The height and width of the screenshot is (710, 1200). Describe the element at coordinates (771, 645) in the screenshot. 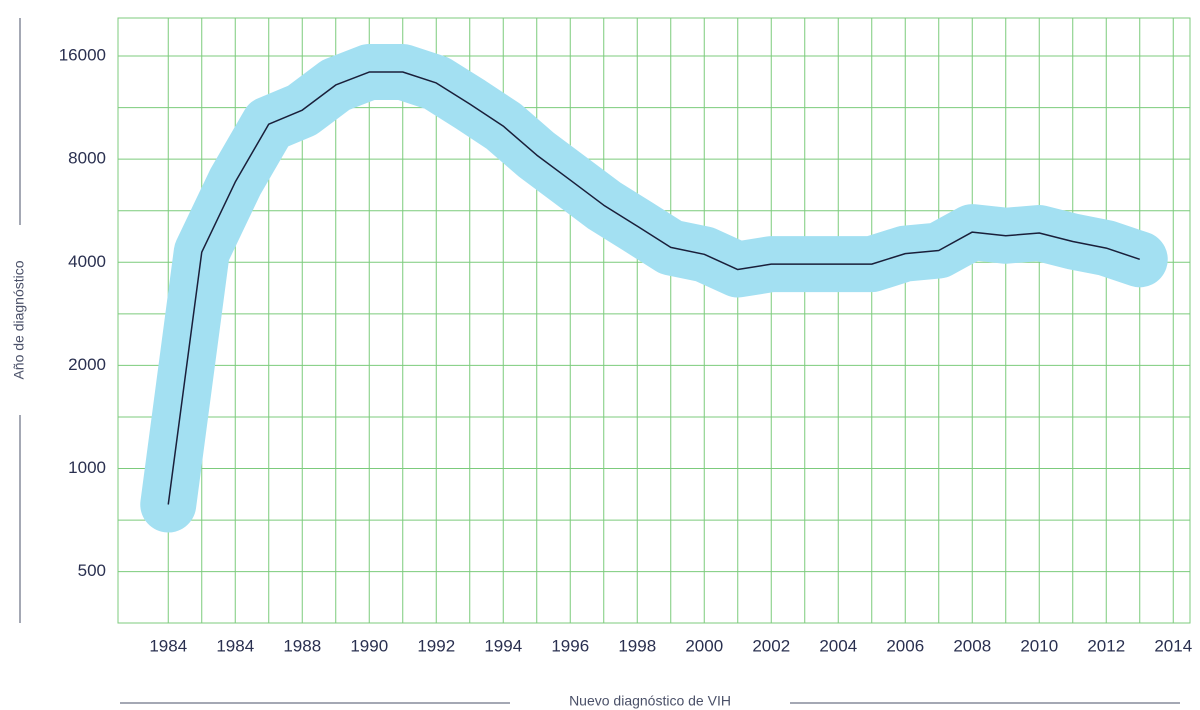

I see `x-tick-label: 2002` at that location.